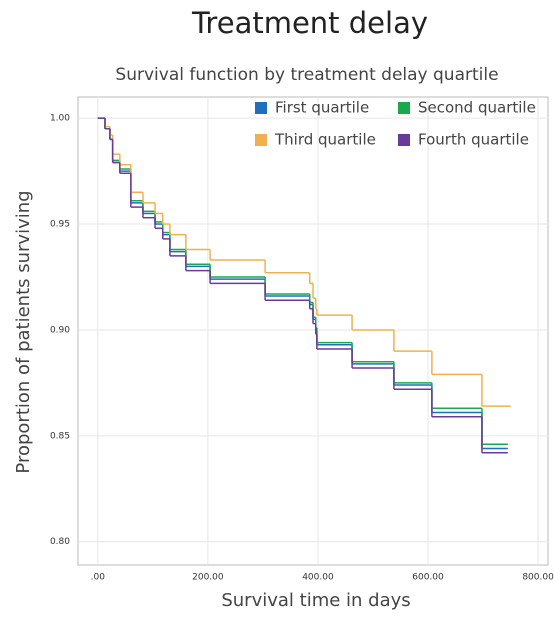 This screenshot has height=619, width=554. Describe the element at coordinates (477, 108) in the screenshot. I see `legend-label: Second quartile` at that location.